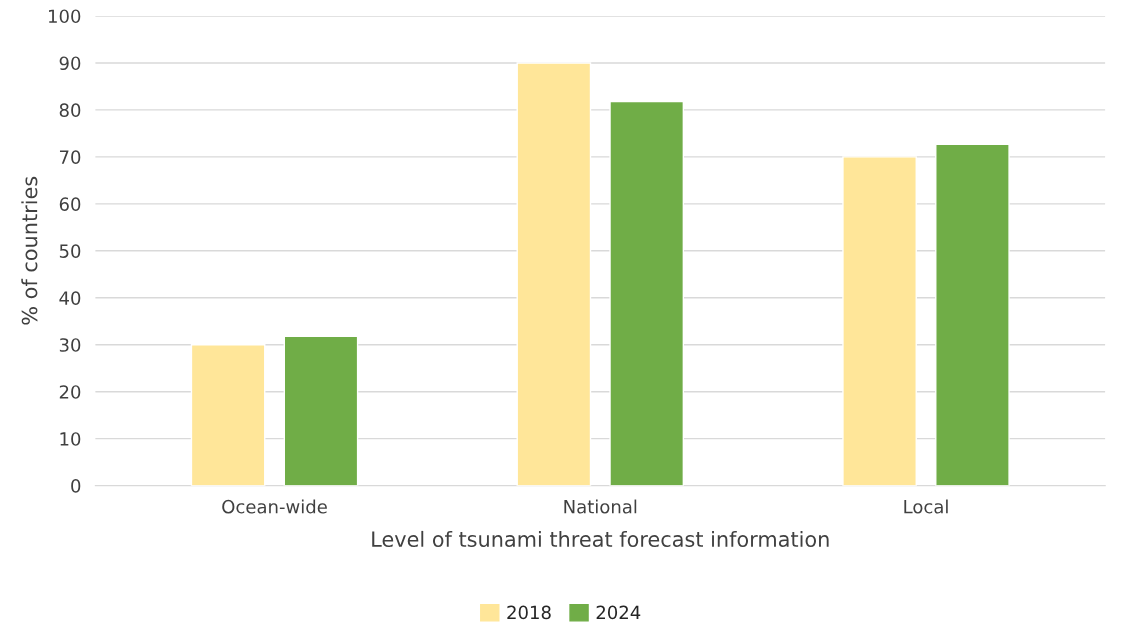 The image size is (1122, 639). Describe the element at coordinates (600, 539) in the screenshot. I see `x-axis-title: Level of tsunami threat forecast information` at that location.